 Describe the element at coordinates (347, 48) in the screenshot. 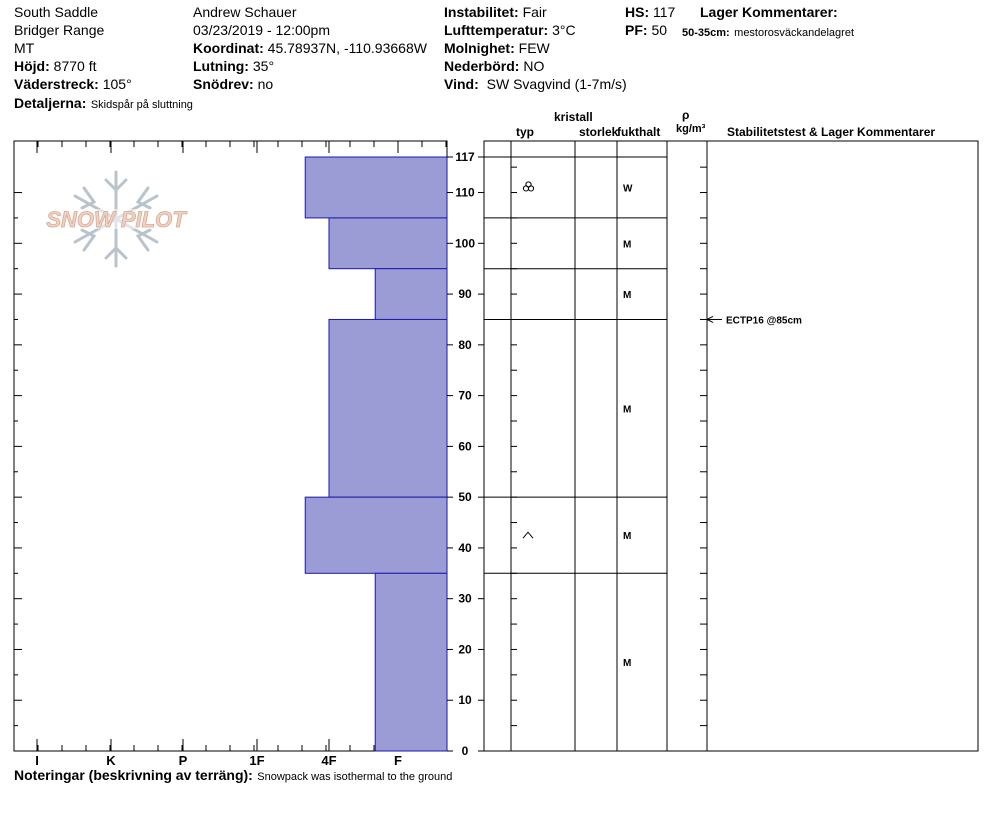

I see `coord-value: 45.78937N, -110.93668W` at that location.